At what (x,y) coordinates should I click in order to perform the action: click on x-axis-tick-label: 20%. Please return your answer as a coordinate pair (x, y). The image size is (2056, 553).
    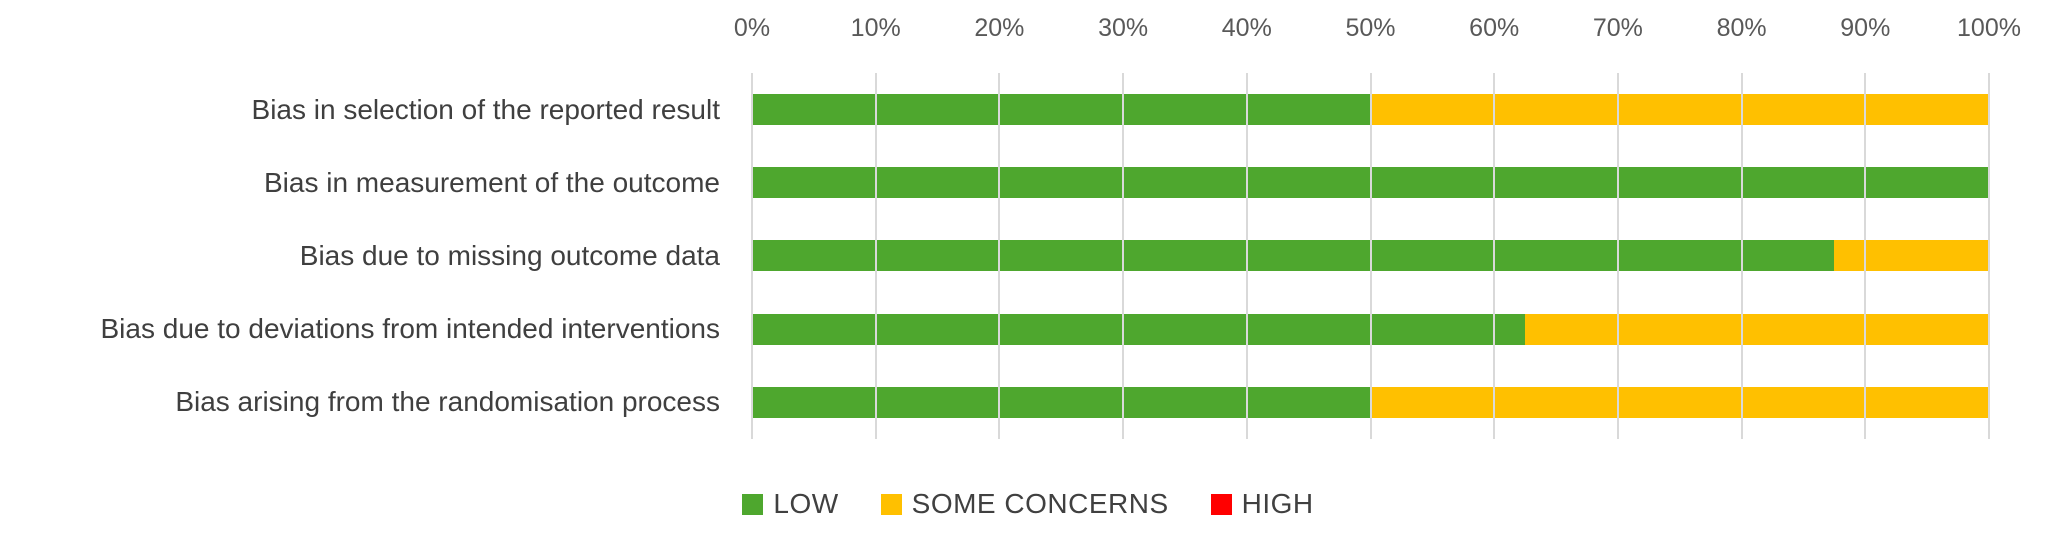
    Looking at the image, I should click on (999, 28).